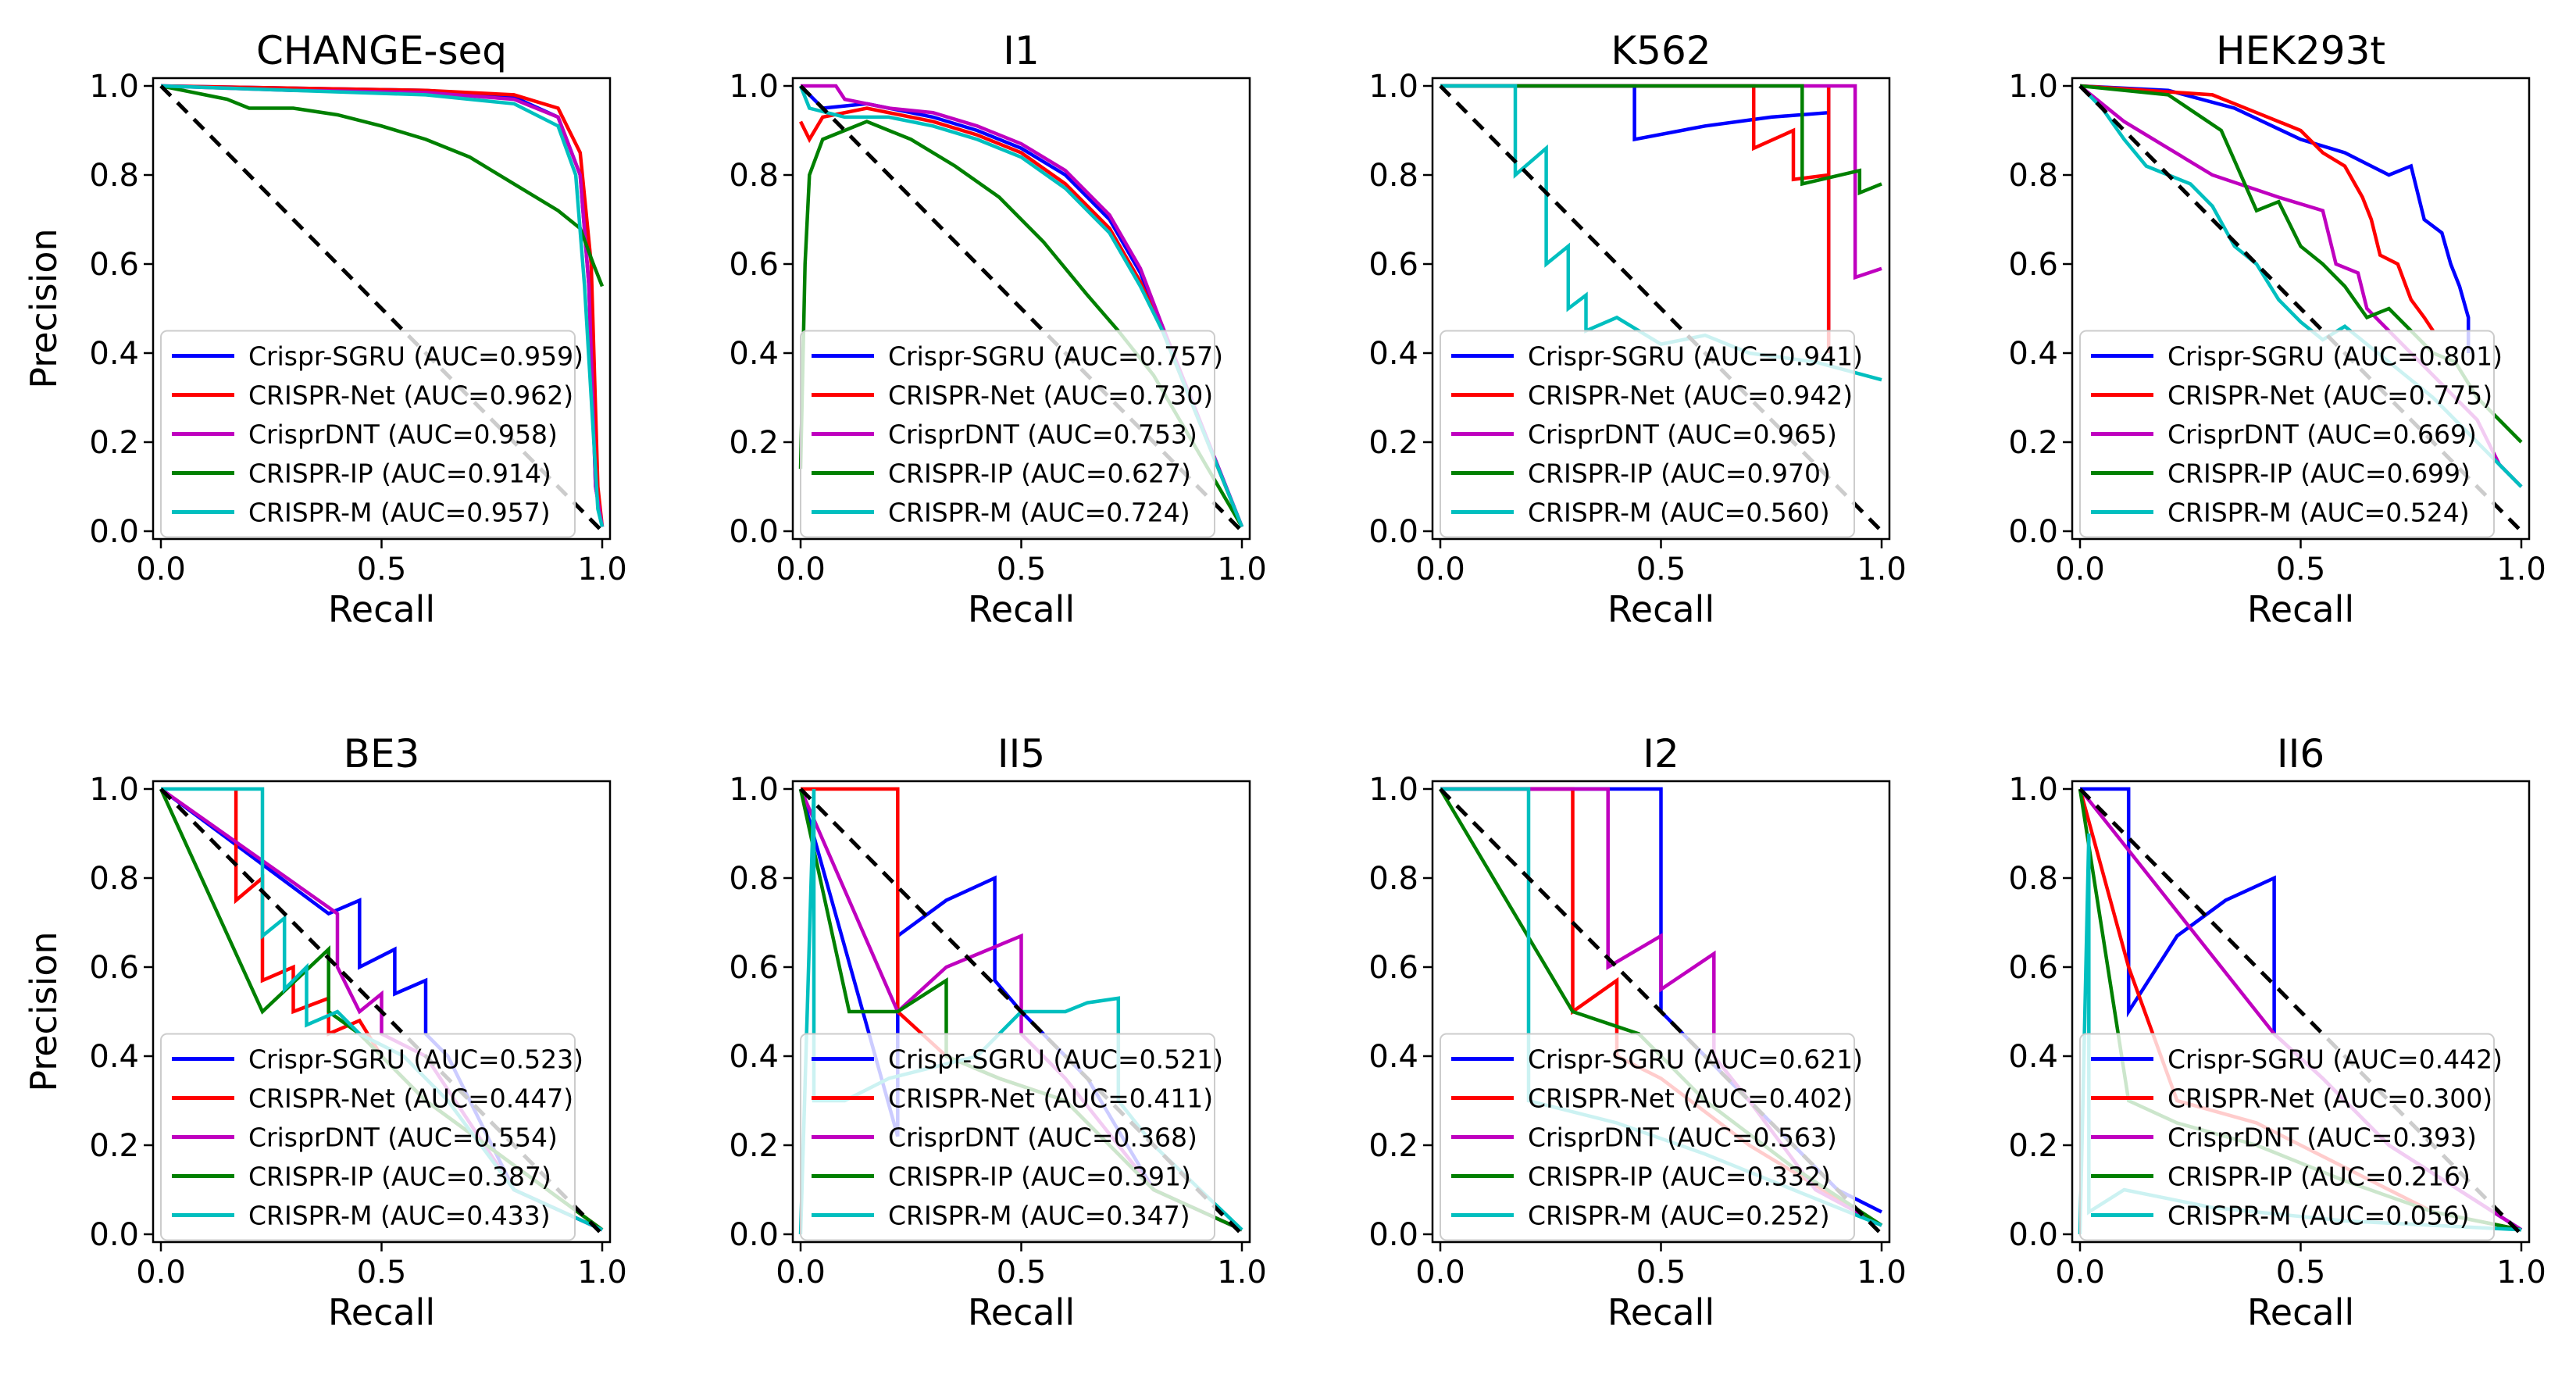 This screenshot has width=2576, height=1378. What do you see at coordinates (1055, 356) in the screenshot?
I see `legend-entry: Crispr-SGRU (AUC=0.757)` at bounding box center [1055, 356].